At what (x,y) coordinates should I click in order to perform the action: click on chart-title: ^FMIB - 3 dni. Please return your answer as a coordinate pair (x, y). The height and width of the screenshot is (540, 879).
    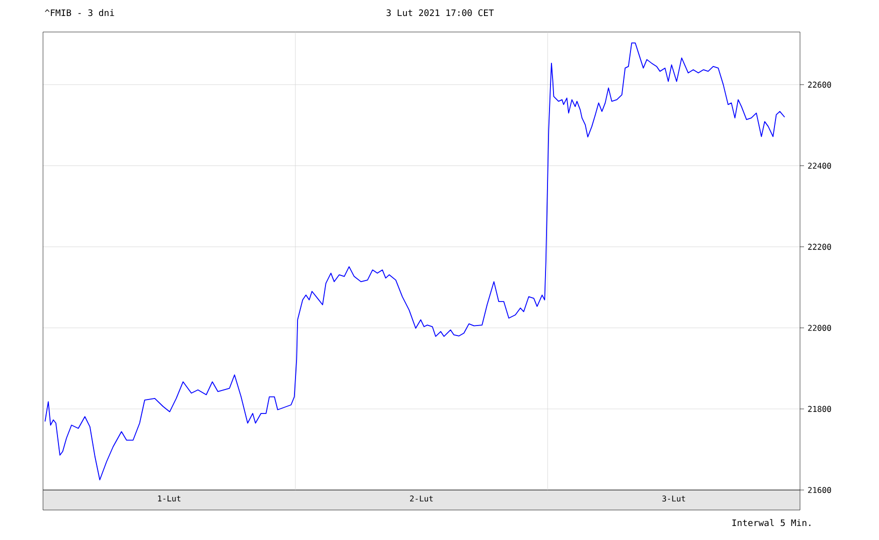
    Looking at the image, I should click on (79, 12).